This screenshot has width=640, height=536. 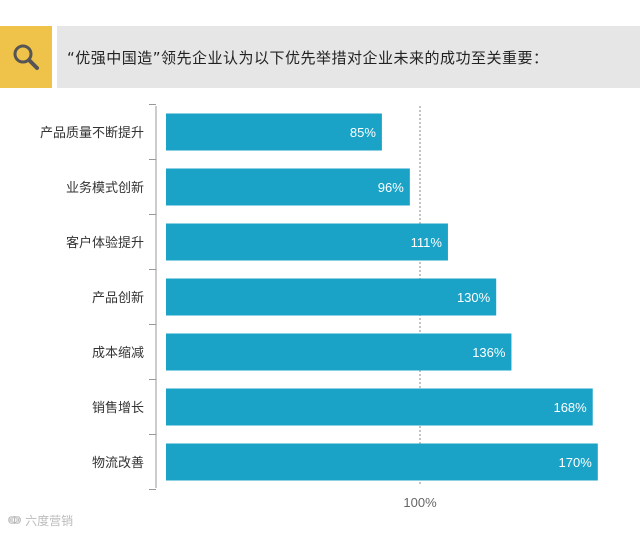 What do you see at coordinates (474, 297) in the screenshot?
I see `bar-value-label: 130%` at bounding box center [474, 297].